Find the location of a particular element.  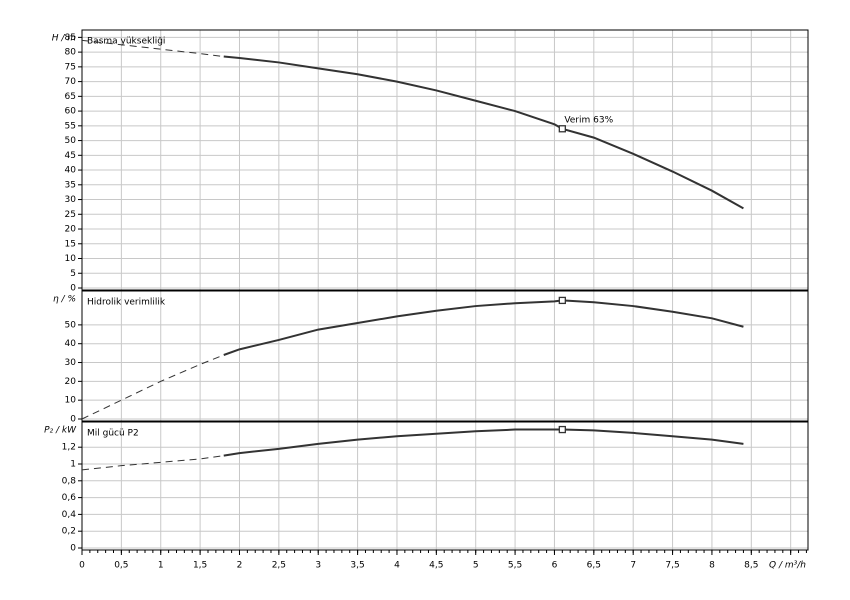

x-tick-label: 8 is located at coordinates (712, 566).